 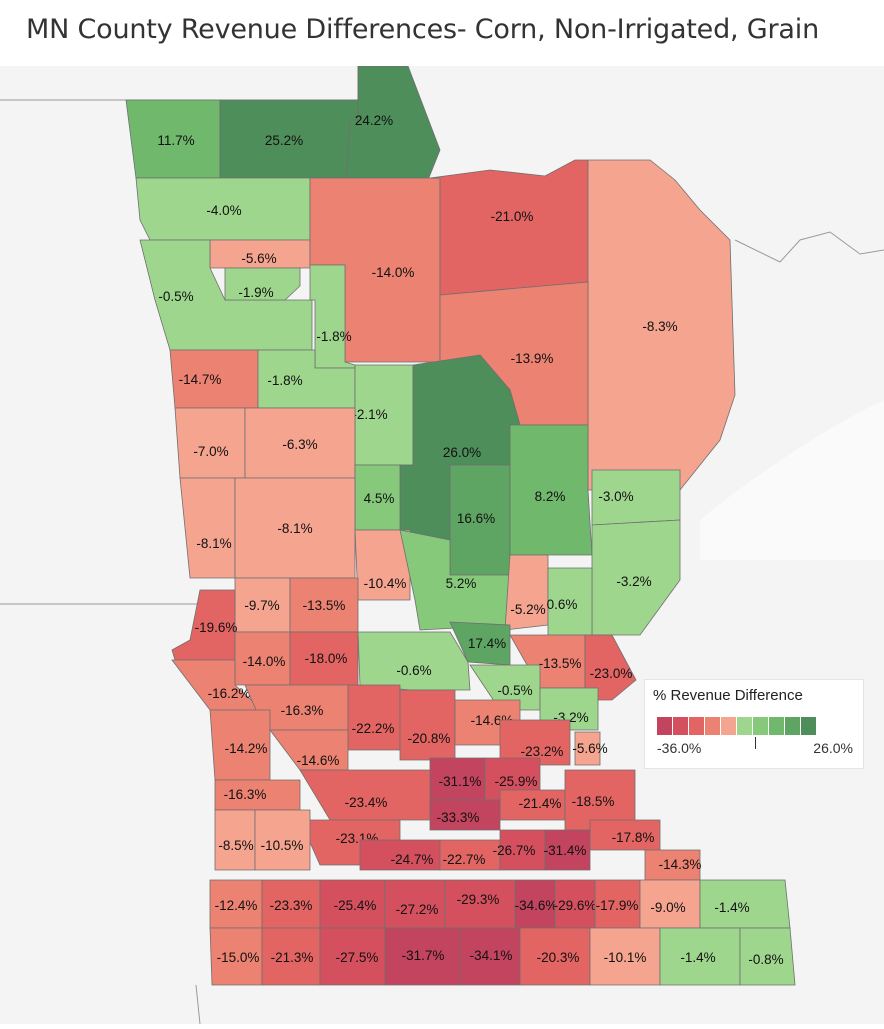 What do you see at coordinates (400, 855) in the screenshot?
I see `county-region: -24.7%` at bounding box center [400, 855].